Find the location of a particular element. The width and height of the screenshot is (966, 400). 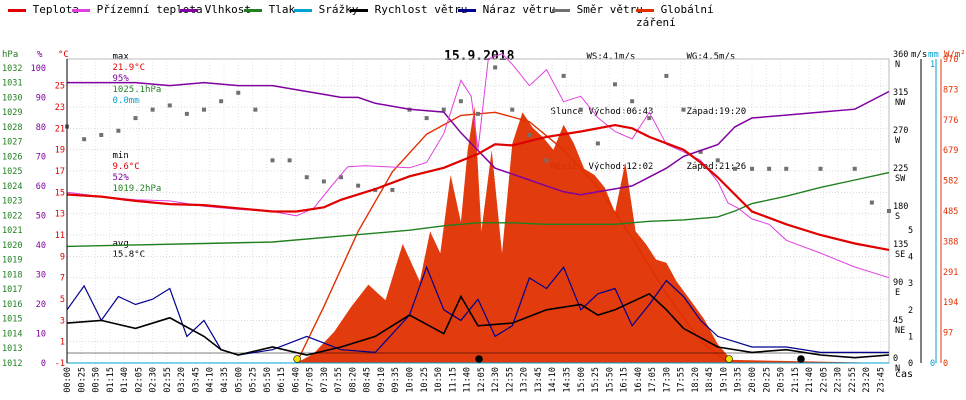

y-tick-degc: 11 is located at coordinates (60, 236).